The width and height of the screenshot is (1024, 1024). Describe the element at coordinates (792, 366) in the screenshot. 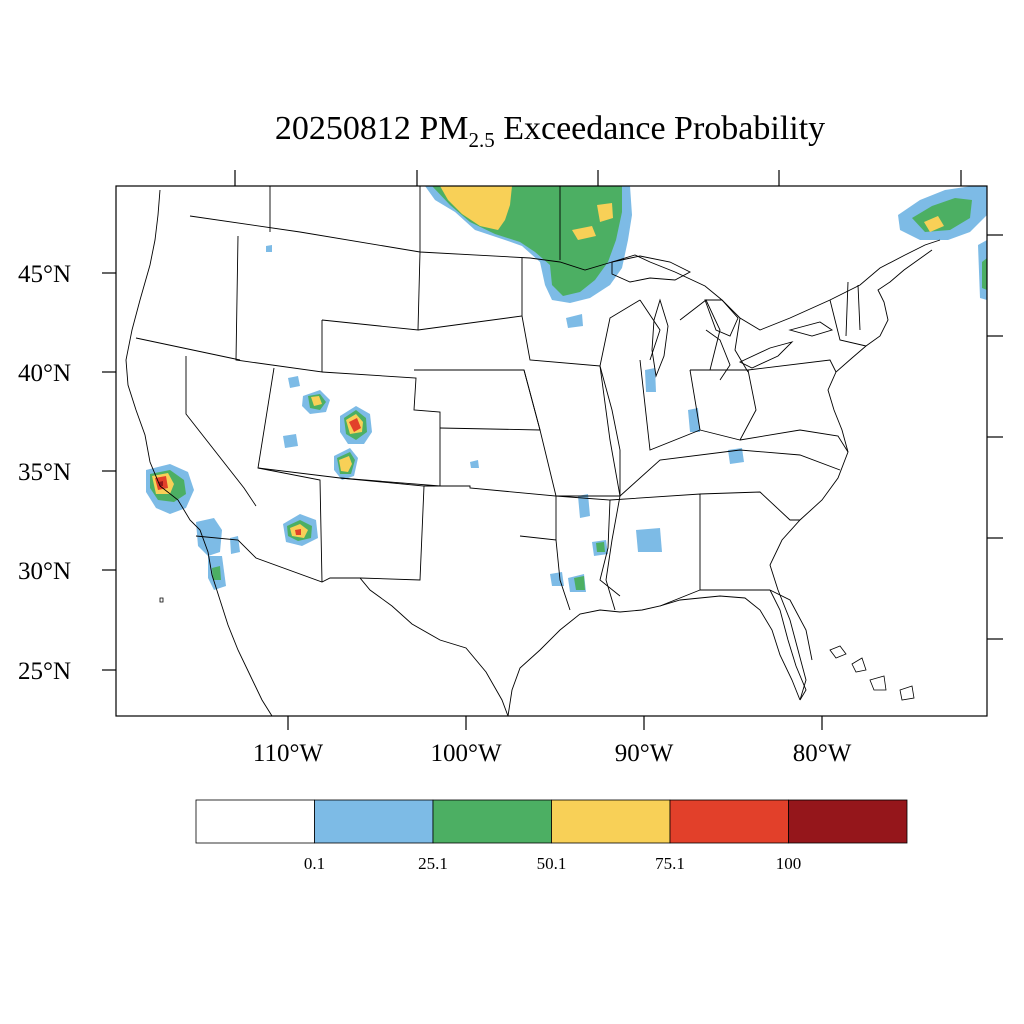

I see `state-line-pa-ny` at that location.